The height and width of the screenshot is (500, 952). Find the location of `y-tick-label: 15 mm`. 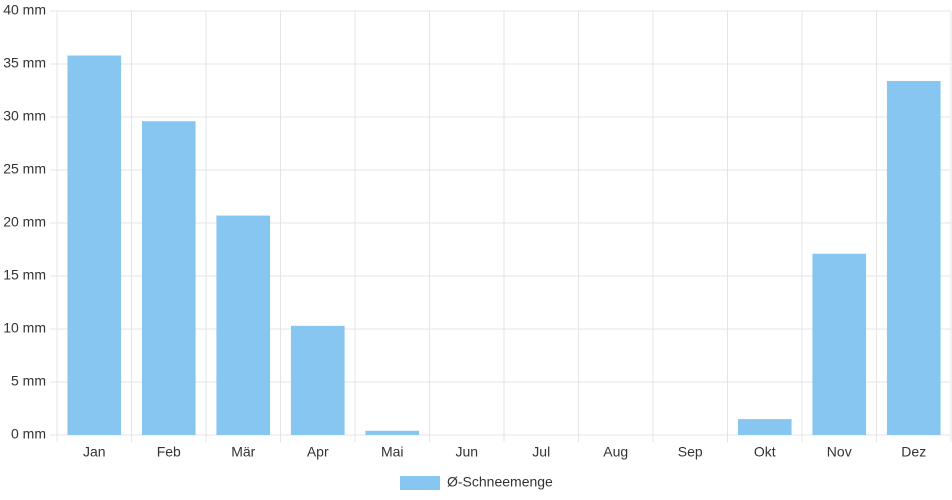

y-tick-label: 15 mm is located at coordinates (24, 275).